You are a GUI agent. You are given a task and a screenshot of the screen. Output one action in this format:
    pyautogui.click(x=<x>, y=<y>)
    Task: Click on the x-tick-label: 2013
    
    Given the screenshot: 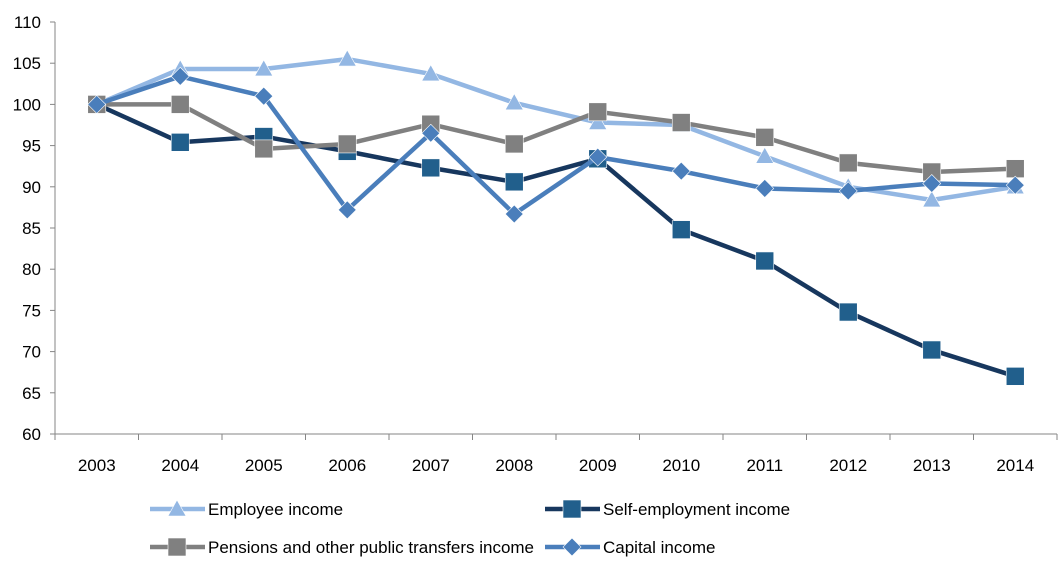 What is the action you would take?
    pyautogui.click(x=932, y=465)
    